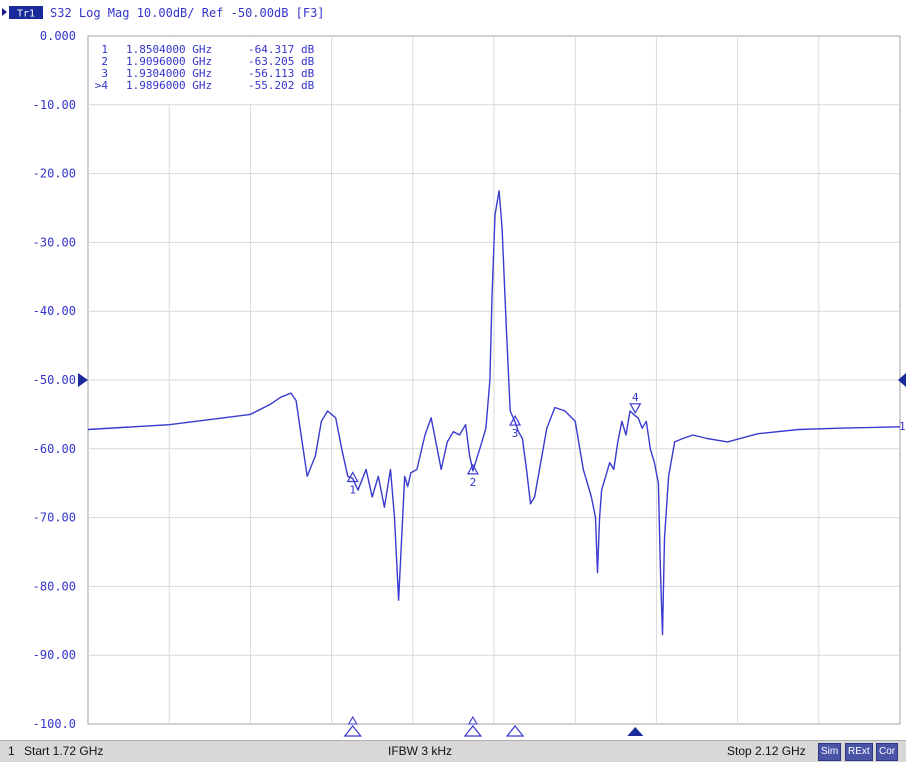  What do you see at coordinates (102, 85) in the screenshot?
I see `marker-id: >4` at bounding box center [102, 85].